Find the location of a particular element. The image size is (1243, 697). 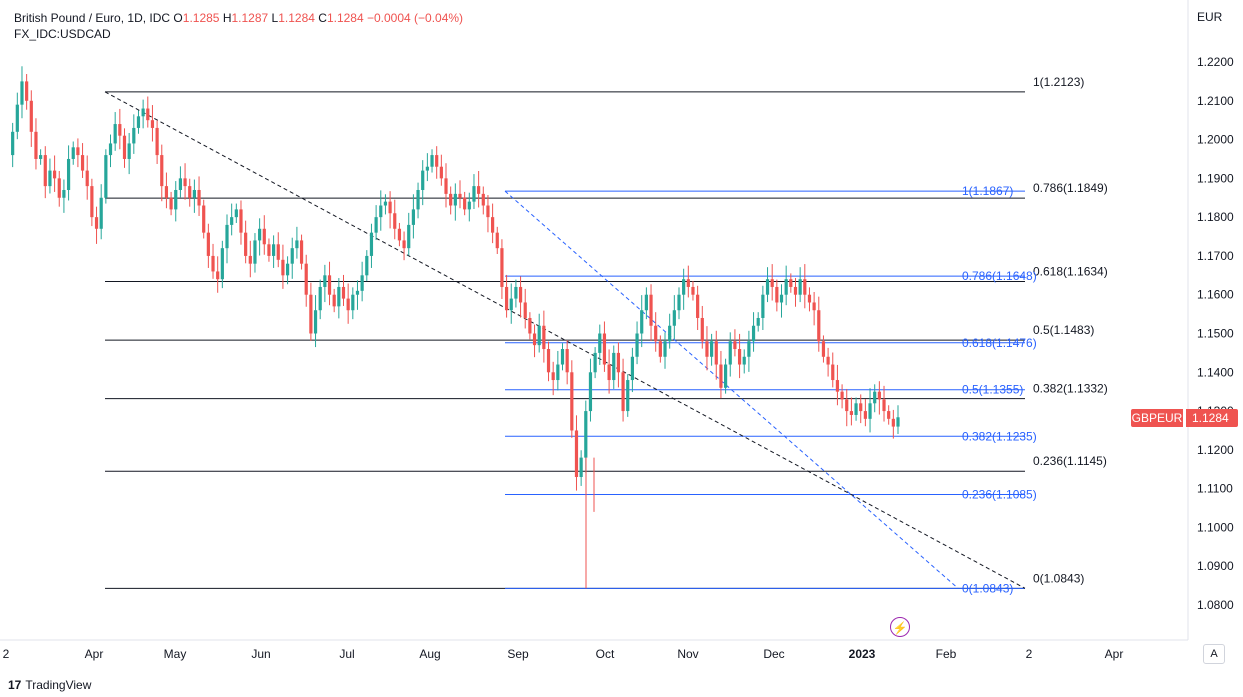

fib-level-label: 0.236(1.1145) is located at coordinates (1070, 461).